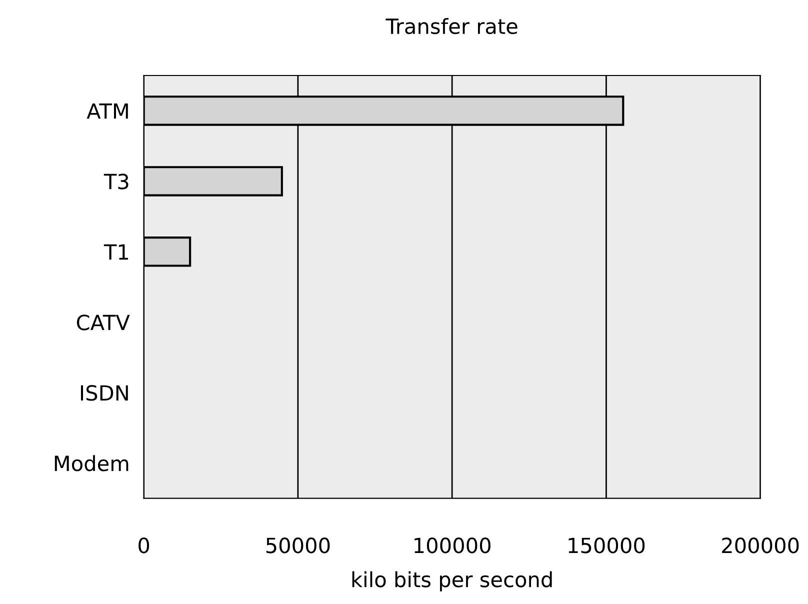  I want to click on y-tick-label: ISDN, so click(104, 393).